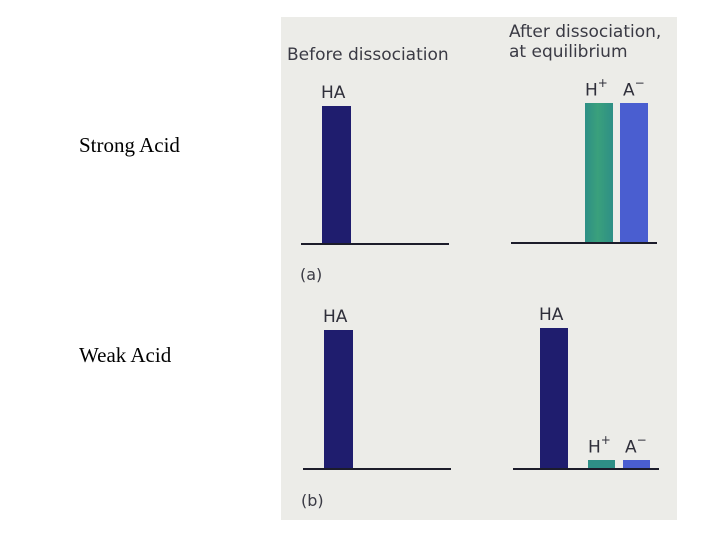 This screenshot has height=540, width=720. Describe the element at coordinates (601, 464) in the screenshot. I see `panel-b-h-plus-bar` at that location.